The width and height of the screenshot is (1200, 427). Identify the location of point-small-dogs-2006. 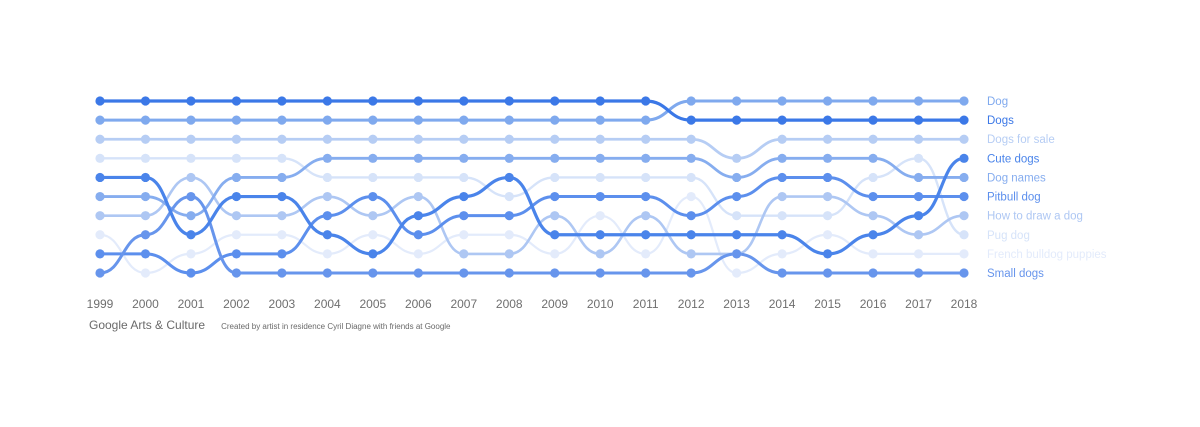
(418, 273).